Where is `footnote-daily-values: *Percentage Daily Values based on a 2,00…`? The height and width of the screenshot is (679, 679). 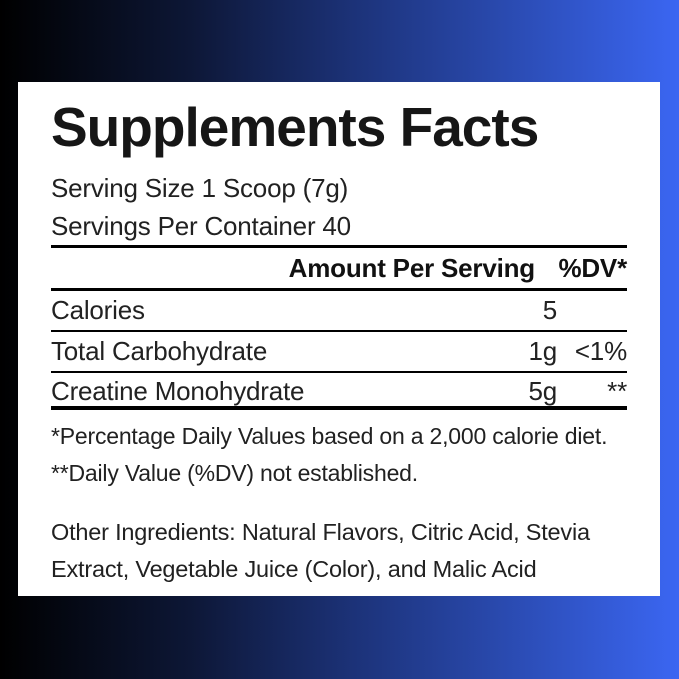
footnote-daily-values: *Percentage Daily Values based on a 2,00… is located at coordinates (329, 436).